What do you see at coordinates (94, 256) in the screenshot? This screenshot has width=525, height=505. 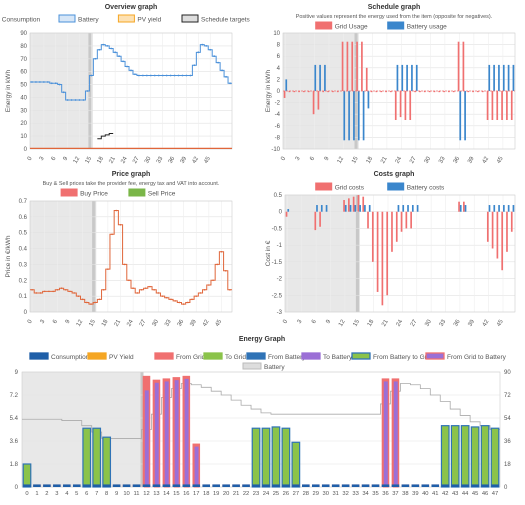 I see `now-marker` at bounding box center [94, 256].